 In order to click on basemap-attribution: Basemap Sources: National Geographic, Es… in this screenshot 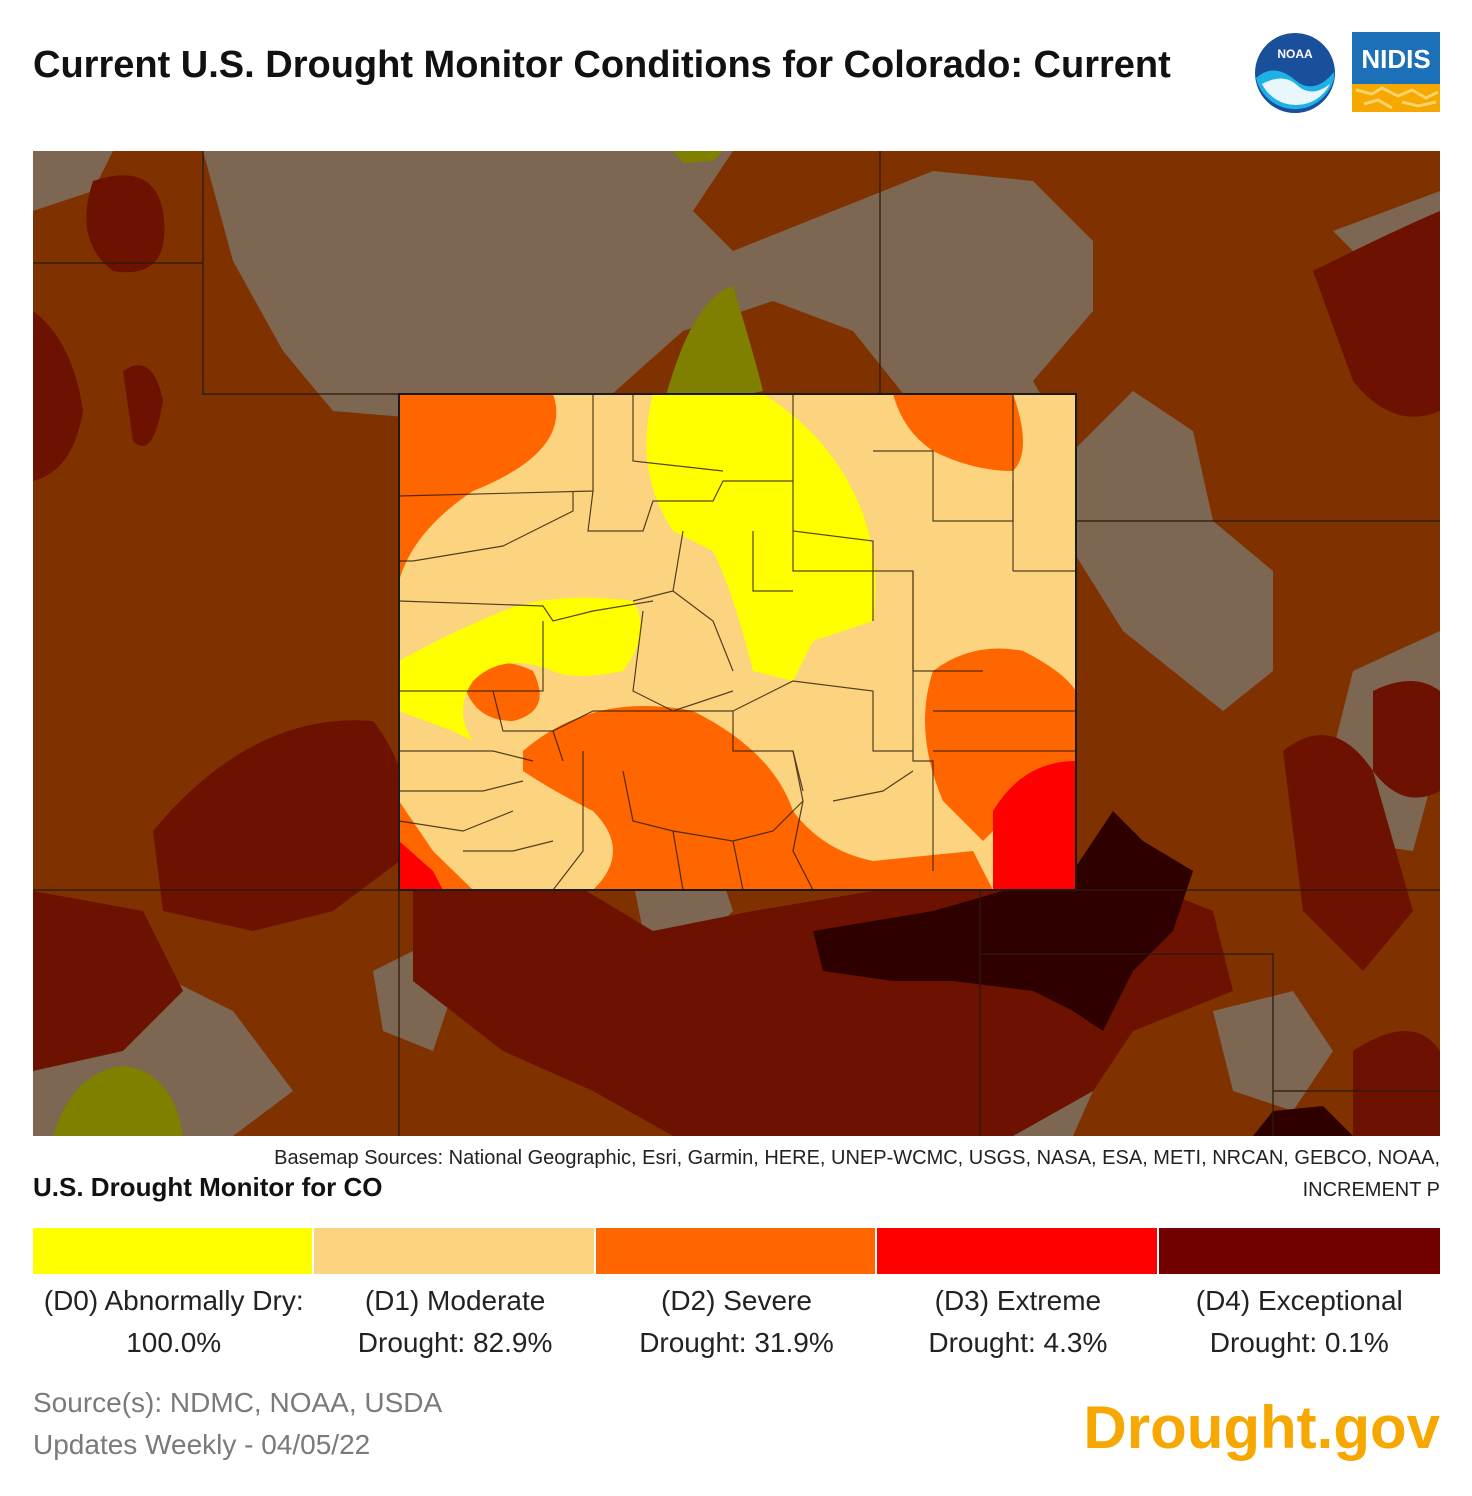, I will do `click(857, 1174)`.